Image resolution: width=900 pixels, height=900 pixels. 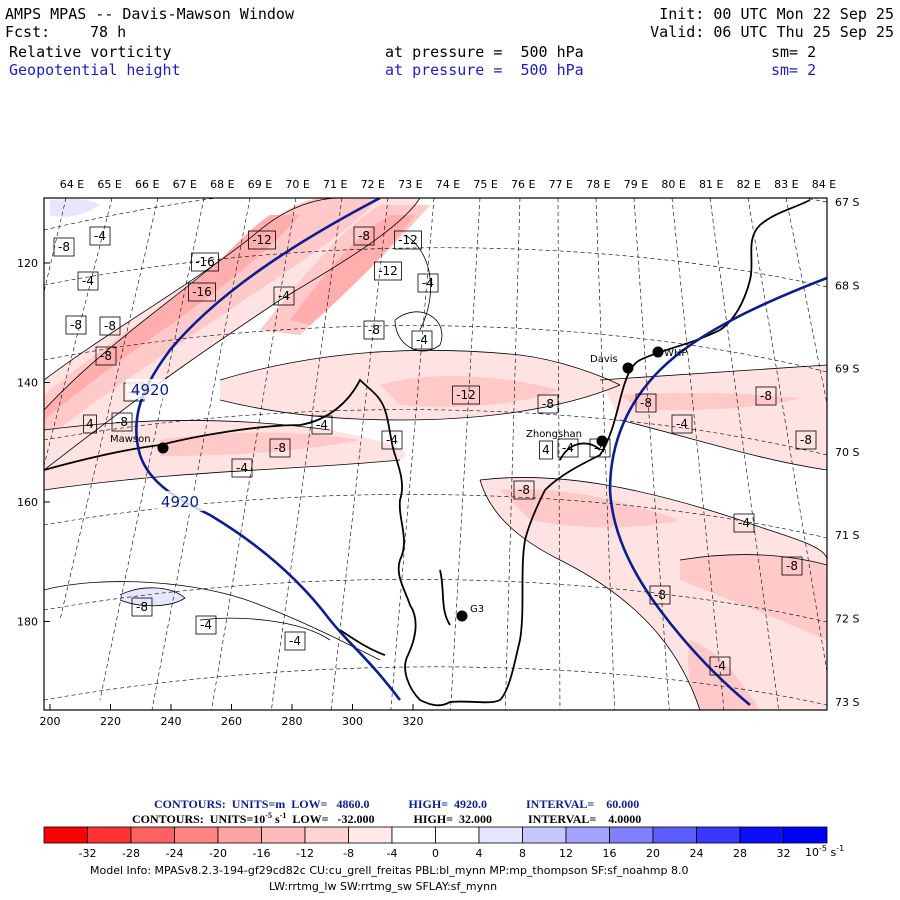 What do you see at coordinates (275, 819) in the screenshot?
I see `vort-info-s: s` at bounding box center [275, 819].